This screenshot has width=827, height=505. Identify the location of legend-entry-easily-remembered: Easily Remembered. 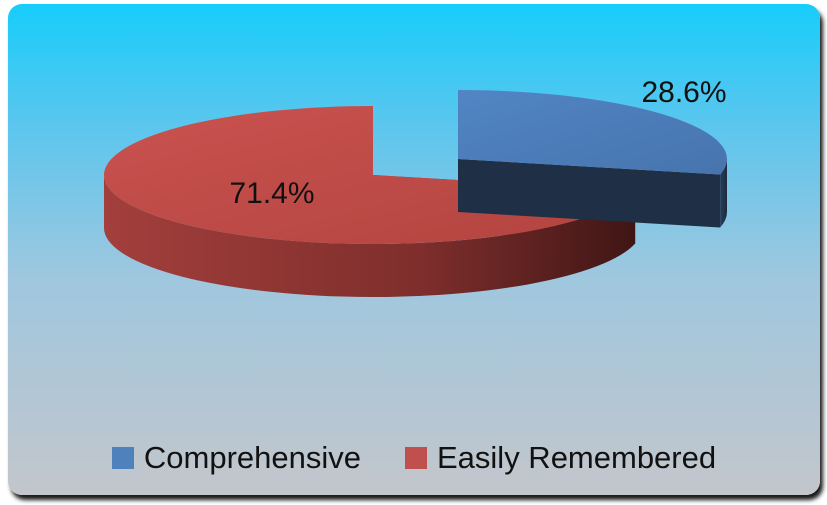
(560, 458).